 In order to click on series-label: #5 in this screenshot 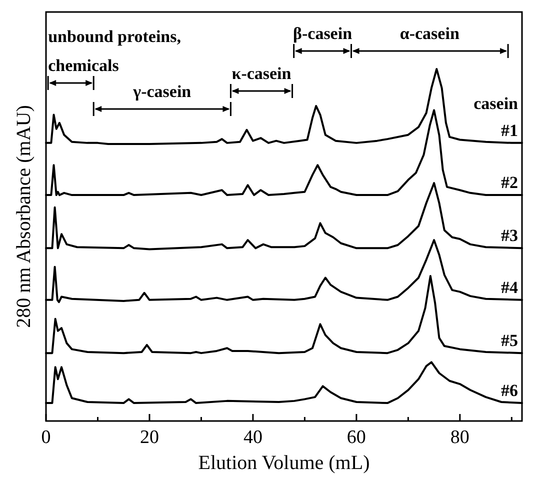, I will do `click(509, 340)`.